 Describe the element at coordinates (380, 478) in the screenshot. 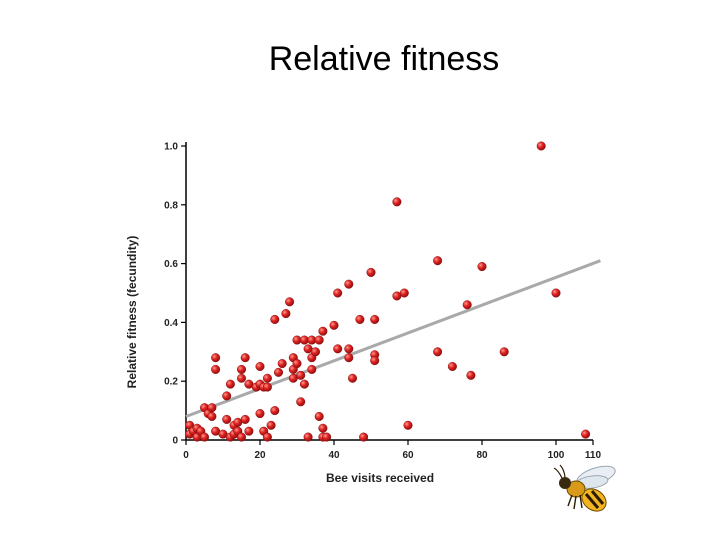

I see `x-axis-label: Bee visits received` at that location.